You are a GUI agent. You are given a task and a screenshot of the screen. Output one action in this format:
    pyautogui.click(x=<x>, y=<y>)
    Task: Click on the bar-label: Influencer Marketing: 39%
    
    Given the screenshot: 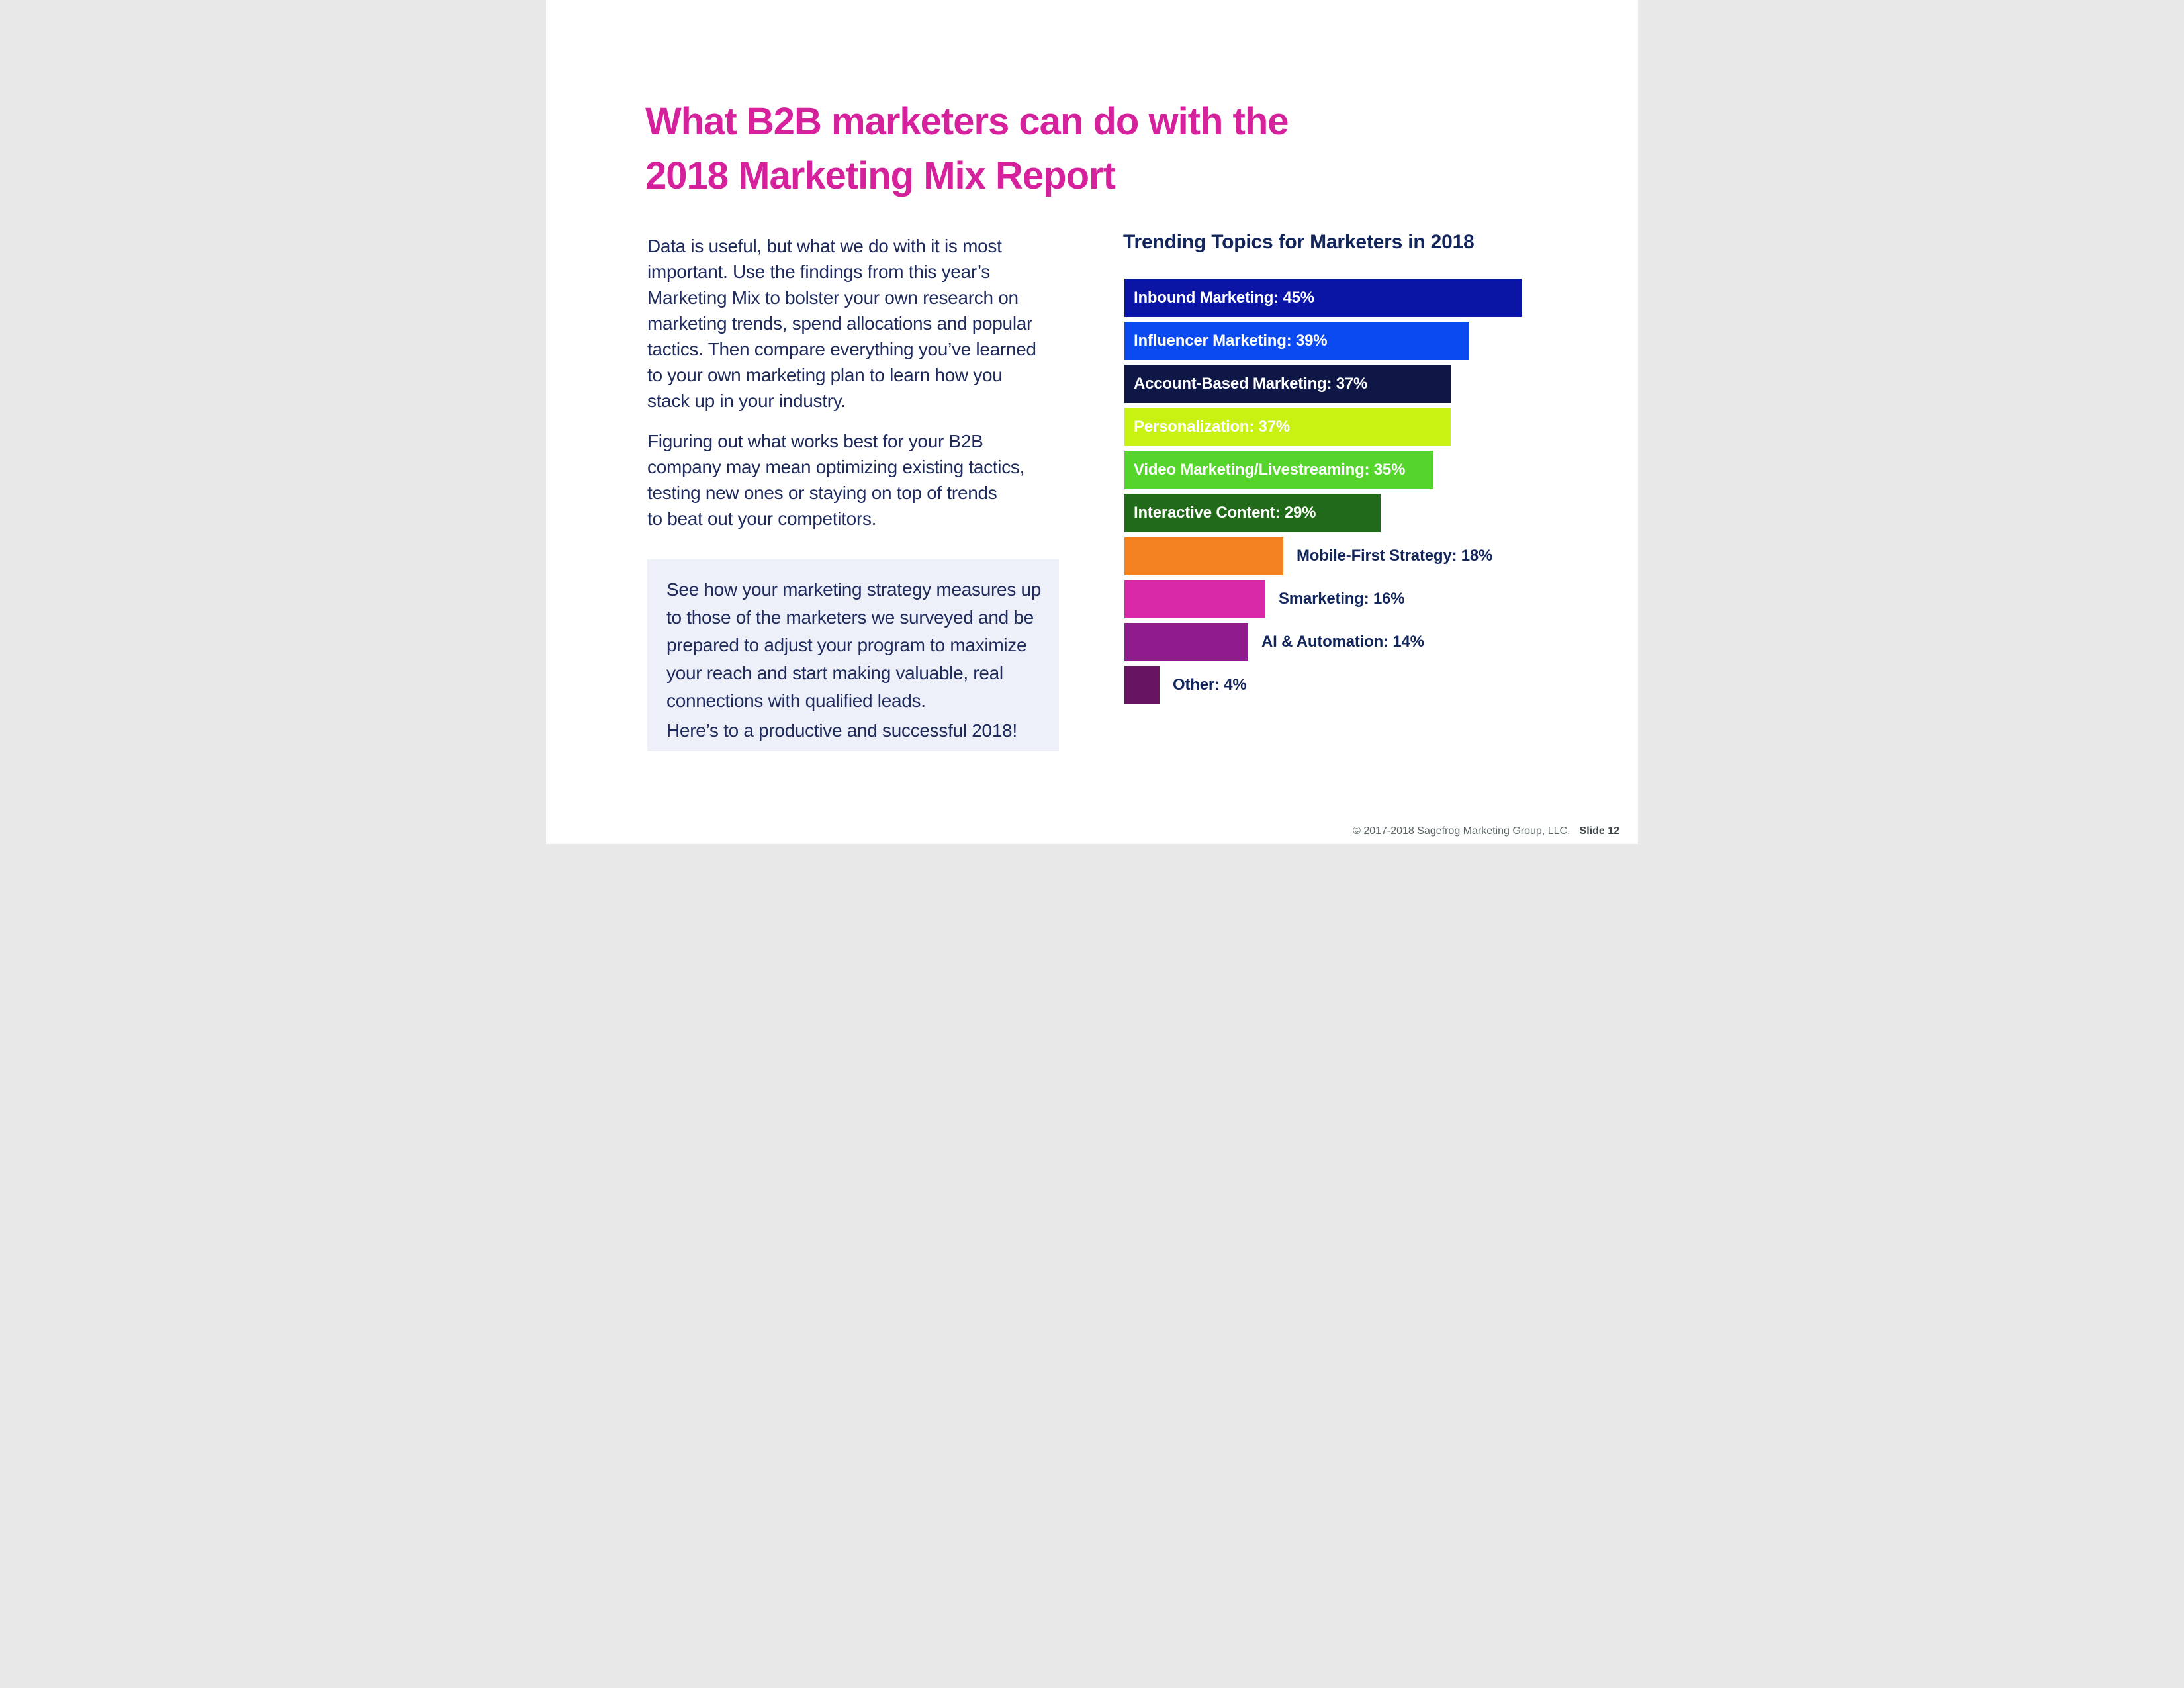 What is the action you would take?
    pyautogui.click(x=1231, y=341)
    